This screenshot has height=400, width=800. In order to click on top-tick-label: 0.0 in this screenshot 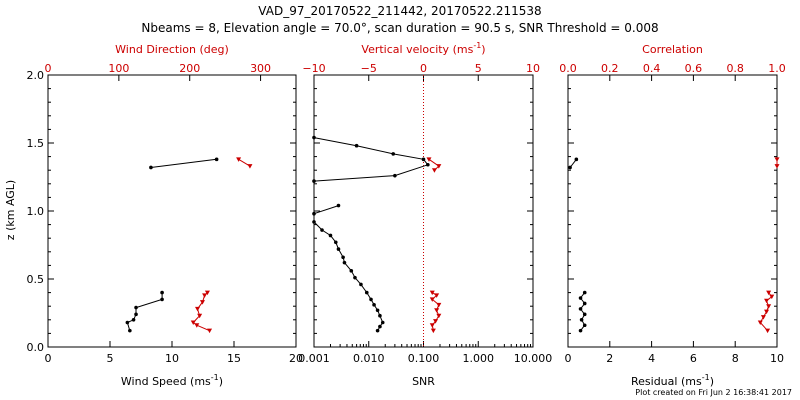, I will do `click(568, 68)`.